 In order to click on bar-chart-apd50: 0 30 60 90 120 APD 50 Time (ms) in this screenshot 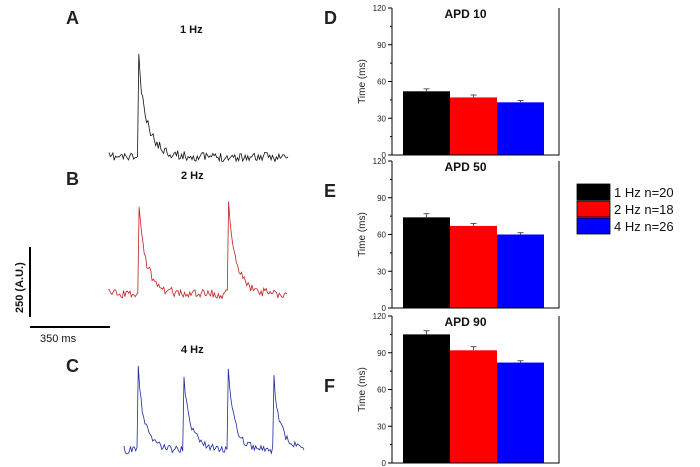, I will do `click(458, 235)`.